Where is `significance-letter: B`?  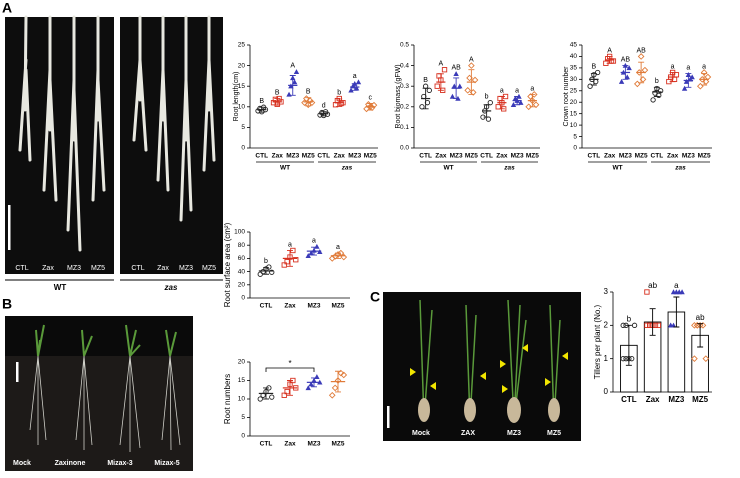
significance-letter: B is located at coordinates (277, 92).